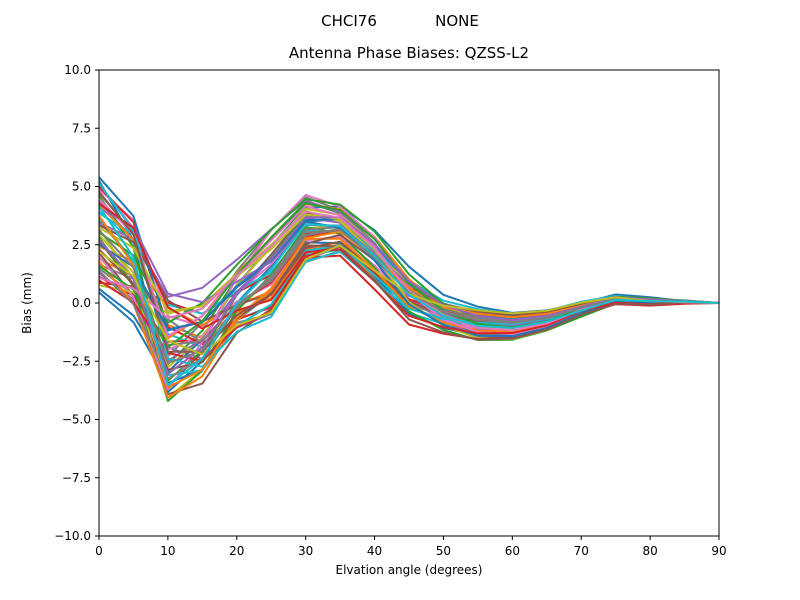 The width and height of the screenshot is (800, 600). What do you see at coordinates (374, 551) in the screenshot?
I see `x-tick-label: 40` at bounding box center [374, 551].